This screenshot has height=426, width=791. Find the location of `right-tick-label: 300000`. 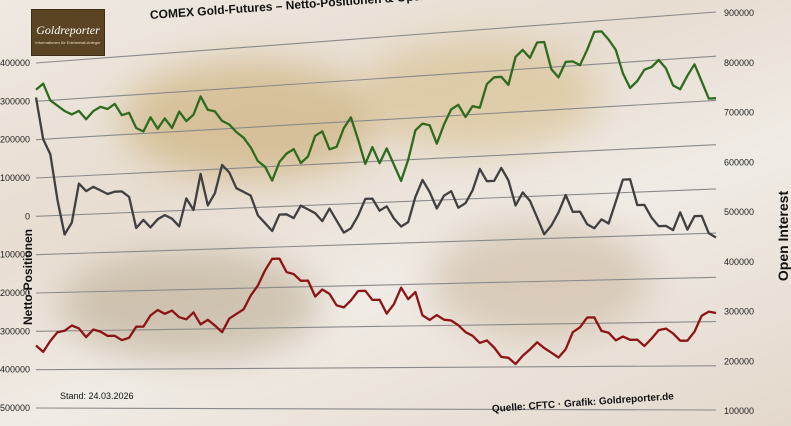

right-tick-label: 300000 is located at coordinates (739, 312).